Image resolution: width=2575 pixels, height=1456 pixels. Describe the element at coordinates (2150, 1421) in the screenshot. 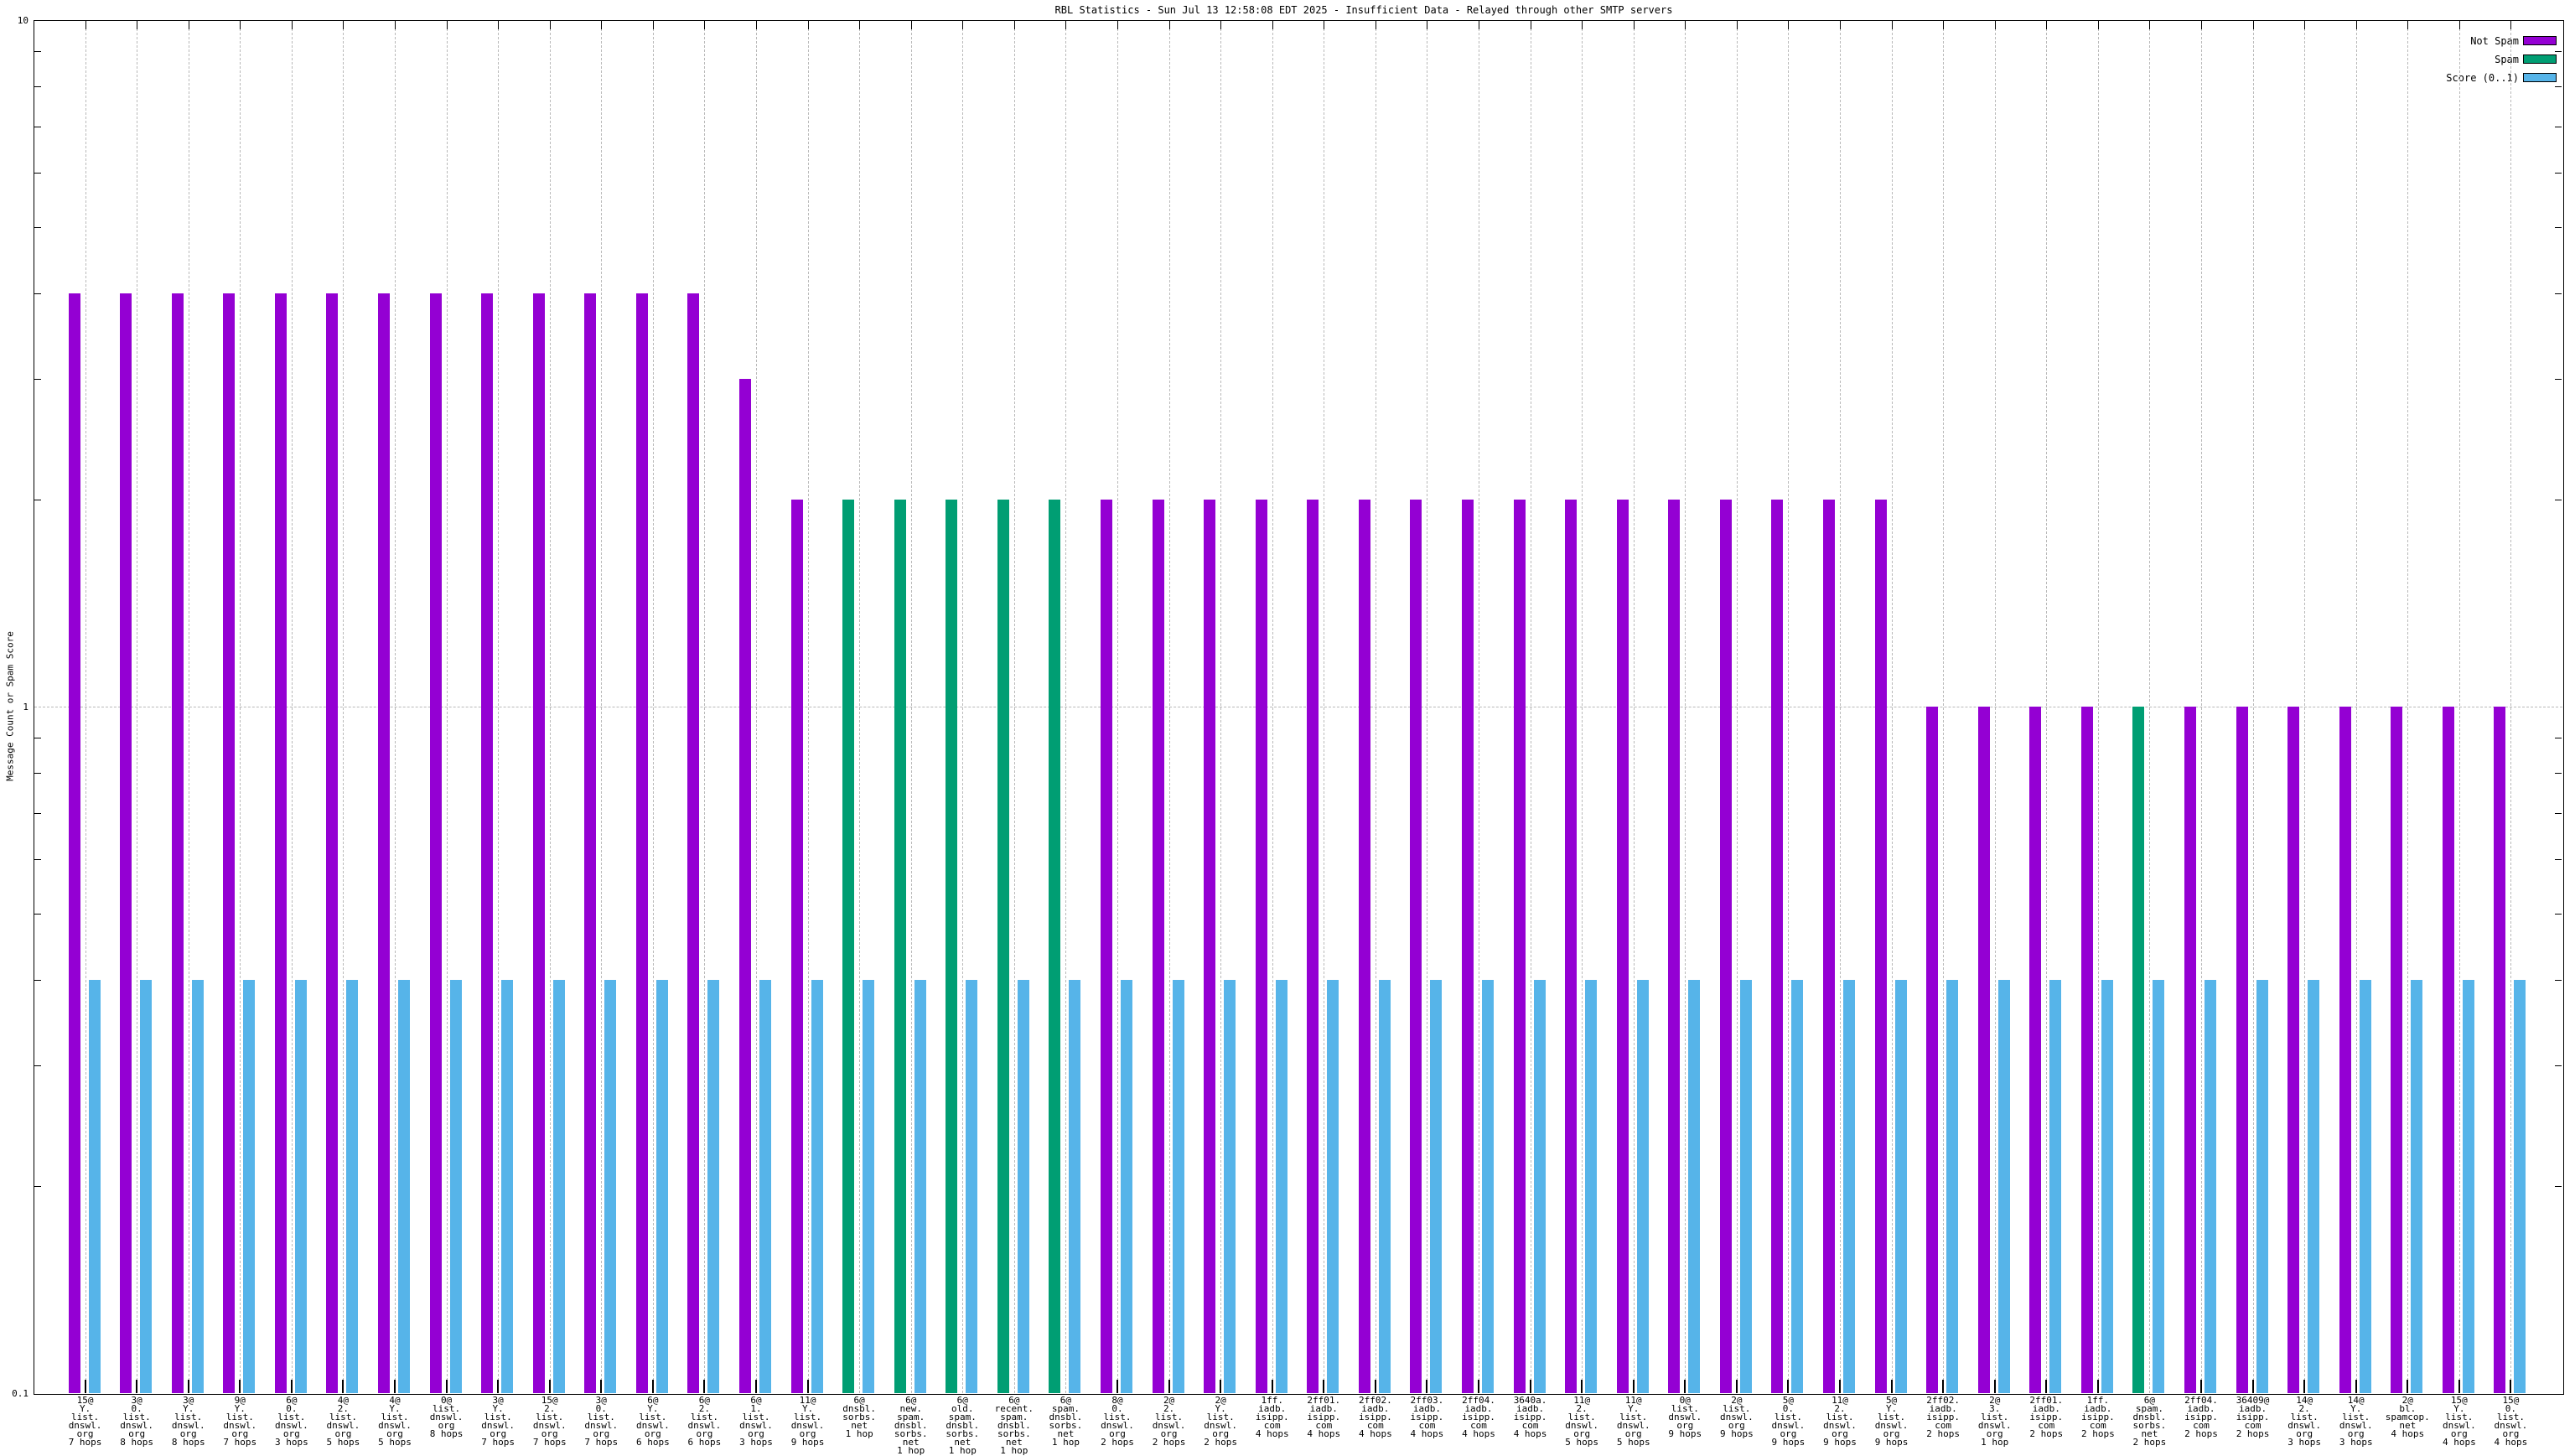

I see `x-tick-label: 6@ spam. dnsbl. sorbs. net 2 hops` at that location.